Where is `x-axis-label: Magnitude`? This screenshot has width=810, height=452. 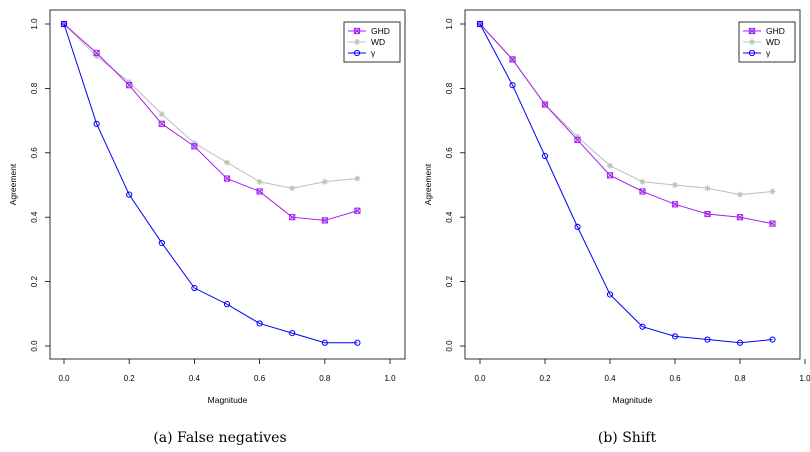 x-axis-label: Magnitude is located at coordinates (228, 400).